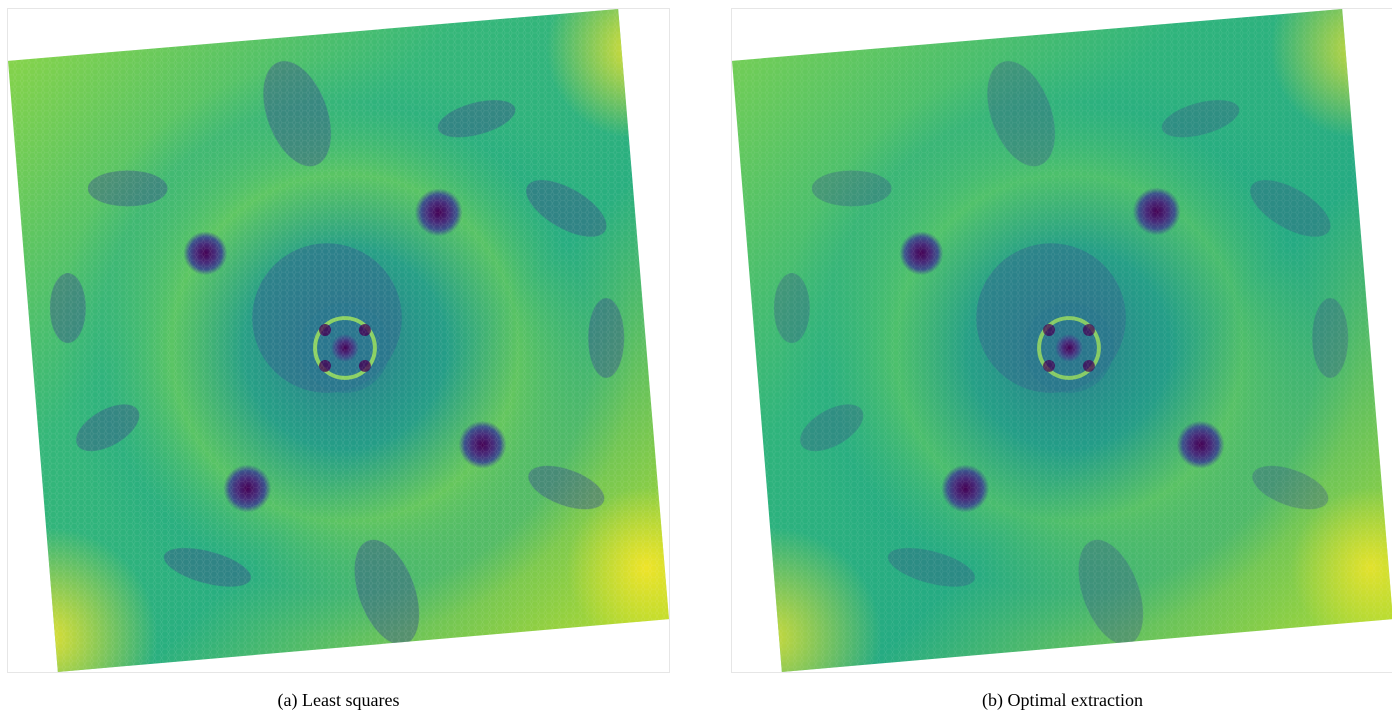 This screenshot has height=715, width=1392. I want to click on caption-least-squares: (a) Least squares, so click(338, 700).